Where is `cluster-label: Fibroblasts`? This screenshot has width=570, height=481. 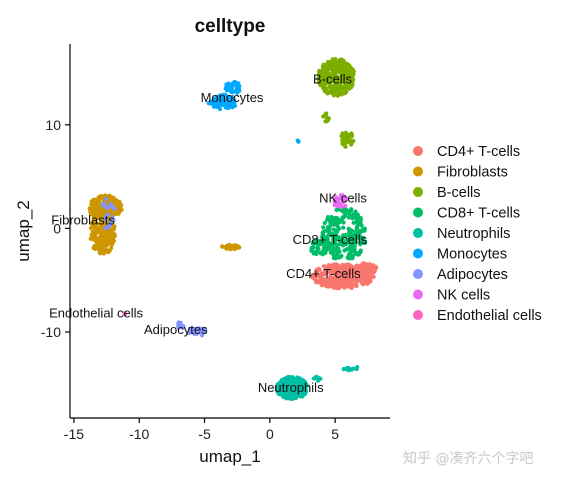 cluster-label: Fibroblasts is located at coordinates (83, 219).